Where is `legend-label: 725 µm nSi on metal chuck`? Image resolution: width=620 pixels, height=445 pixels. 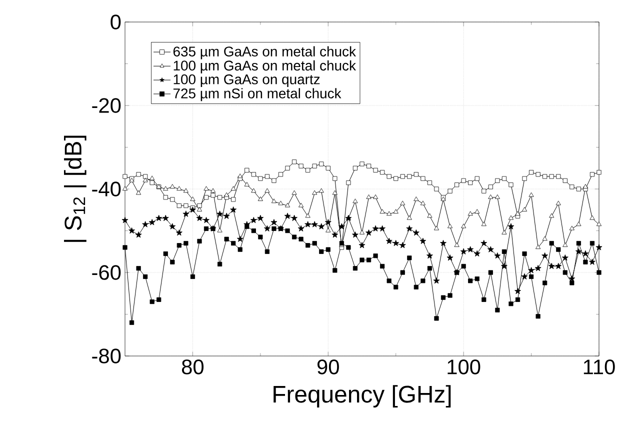
legend-label: 725 µm nSi on metal chuck is located at coordinates (257, 95).